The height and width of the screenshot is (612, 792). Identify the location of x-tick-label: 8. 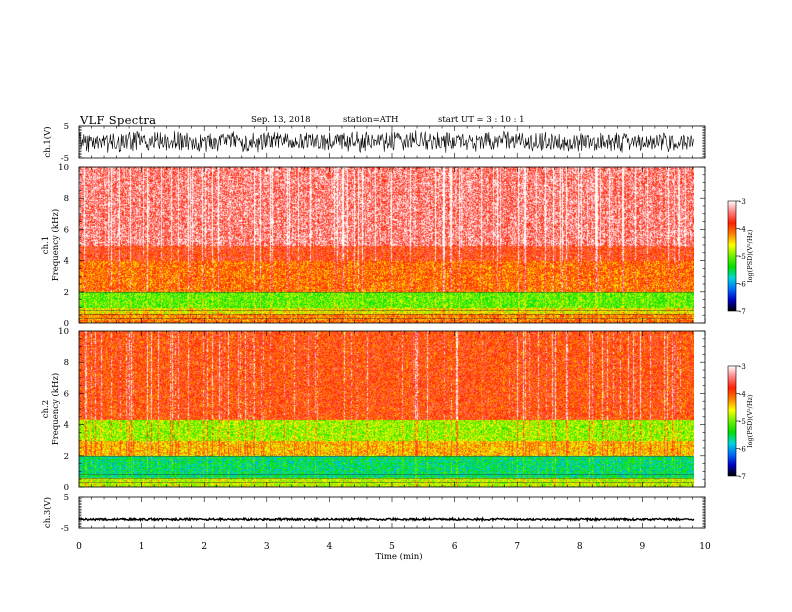
(580, 547).